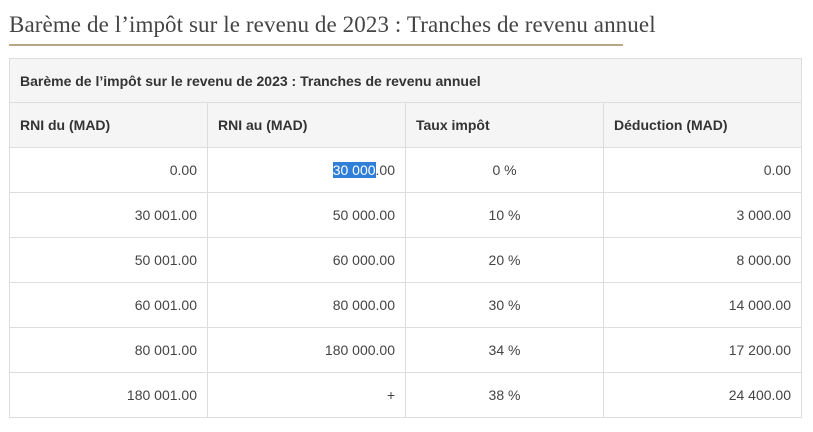 This screenshot has height=432, width=813. Describe the element at coordinates (702, 215) in the screenshot. I see `cell-deduction: 3 000.00` at that location.